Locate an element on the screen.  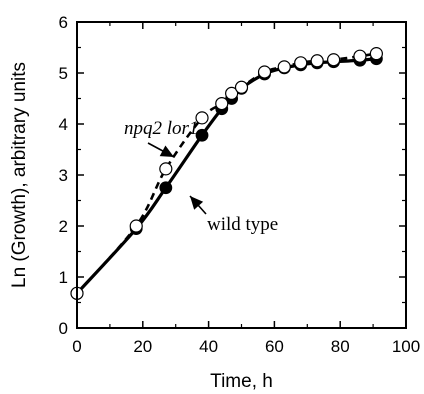
x-tick-label: 20 is located at coordinates (142, 346).